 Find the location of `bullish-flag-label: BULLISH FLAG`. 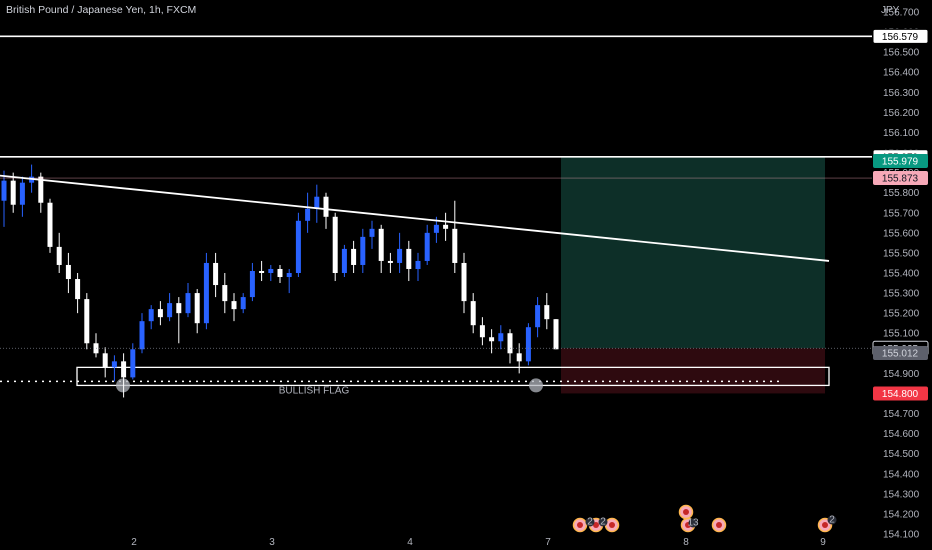

bullish-flag-label: BULLISH FLAG is located at coordinates (314, 390).